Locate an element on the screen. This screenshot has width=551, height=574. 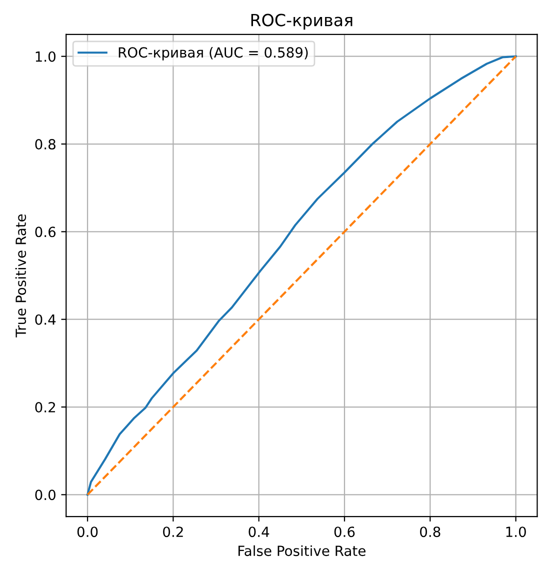
y-tick-label: 0.6 is located at coordinates (45, 232).